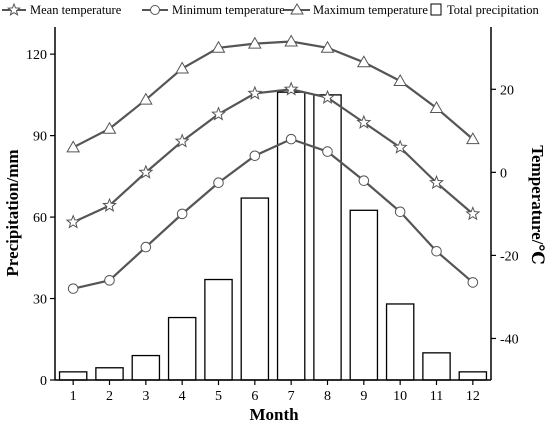  Describe the element at coordinates (109, 396) in the screenshot. I see `x-tick-label: 2` at that location.